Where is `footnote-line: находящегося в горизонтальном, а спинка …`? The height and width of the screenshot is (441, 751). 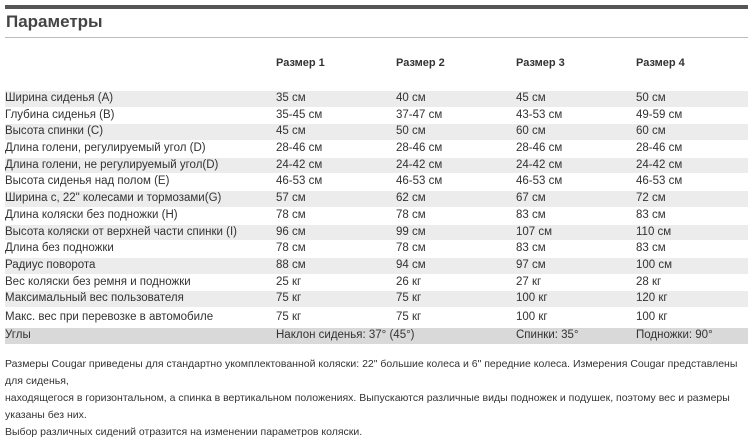 footnote-line: находящегося в горизонтальном, а спинка … is located at coordinates (367, 406).